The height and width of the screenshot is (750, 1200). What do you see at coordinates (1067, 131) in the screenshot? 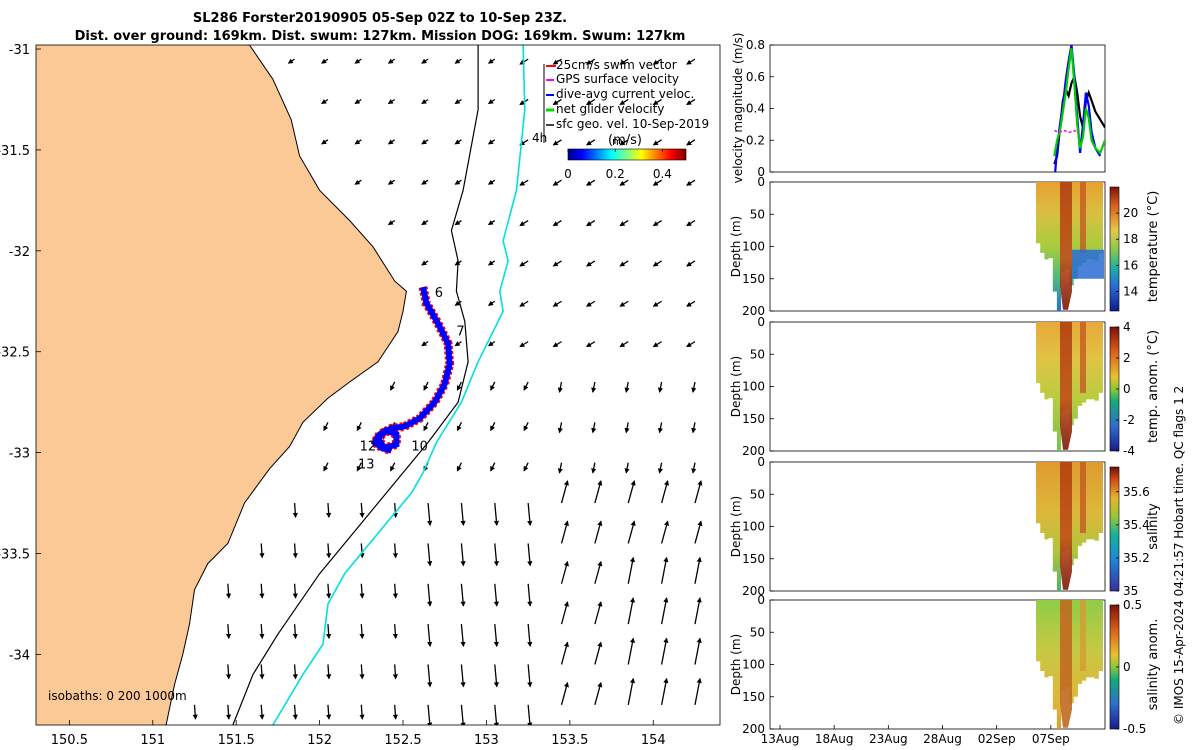
I see `velocity-series-line` at bounding box center [1067, 131].